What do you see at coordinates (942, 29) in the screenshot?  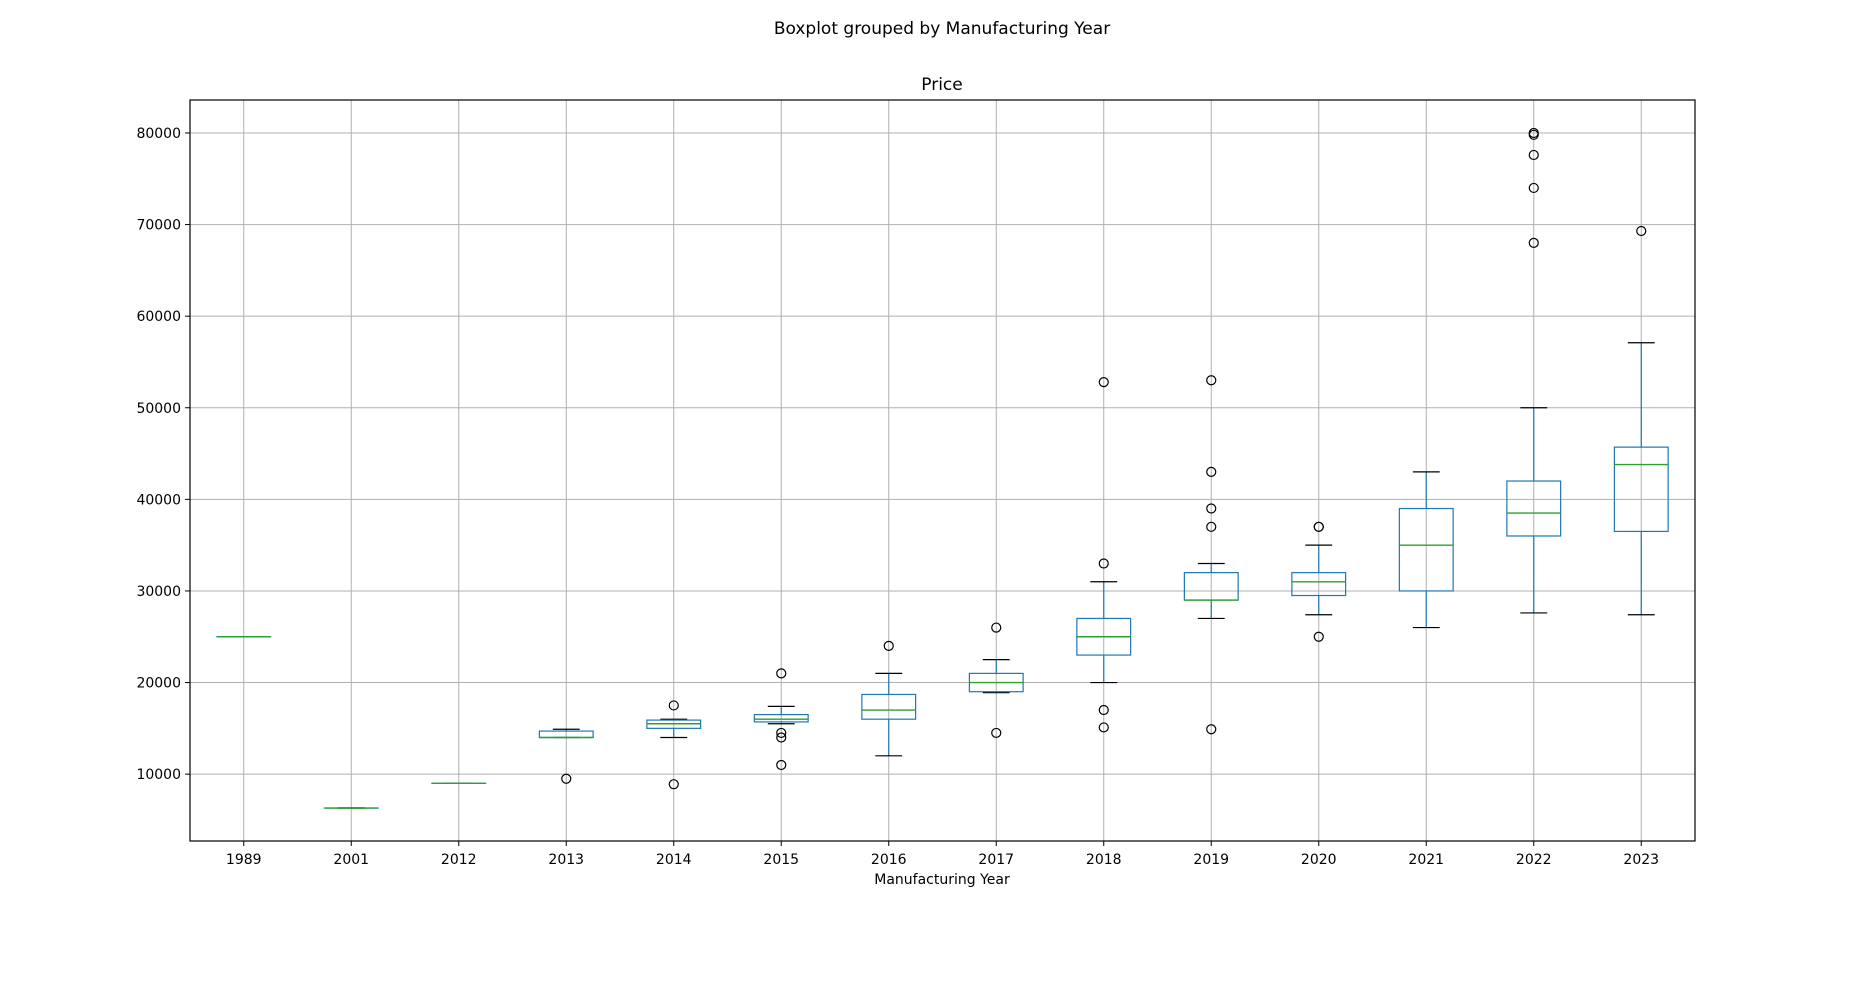 I see `chart-suptitle: Boxplot grouped by Manufacturing Year` at bounding box center [942, 29].